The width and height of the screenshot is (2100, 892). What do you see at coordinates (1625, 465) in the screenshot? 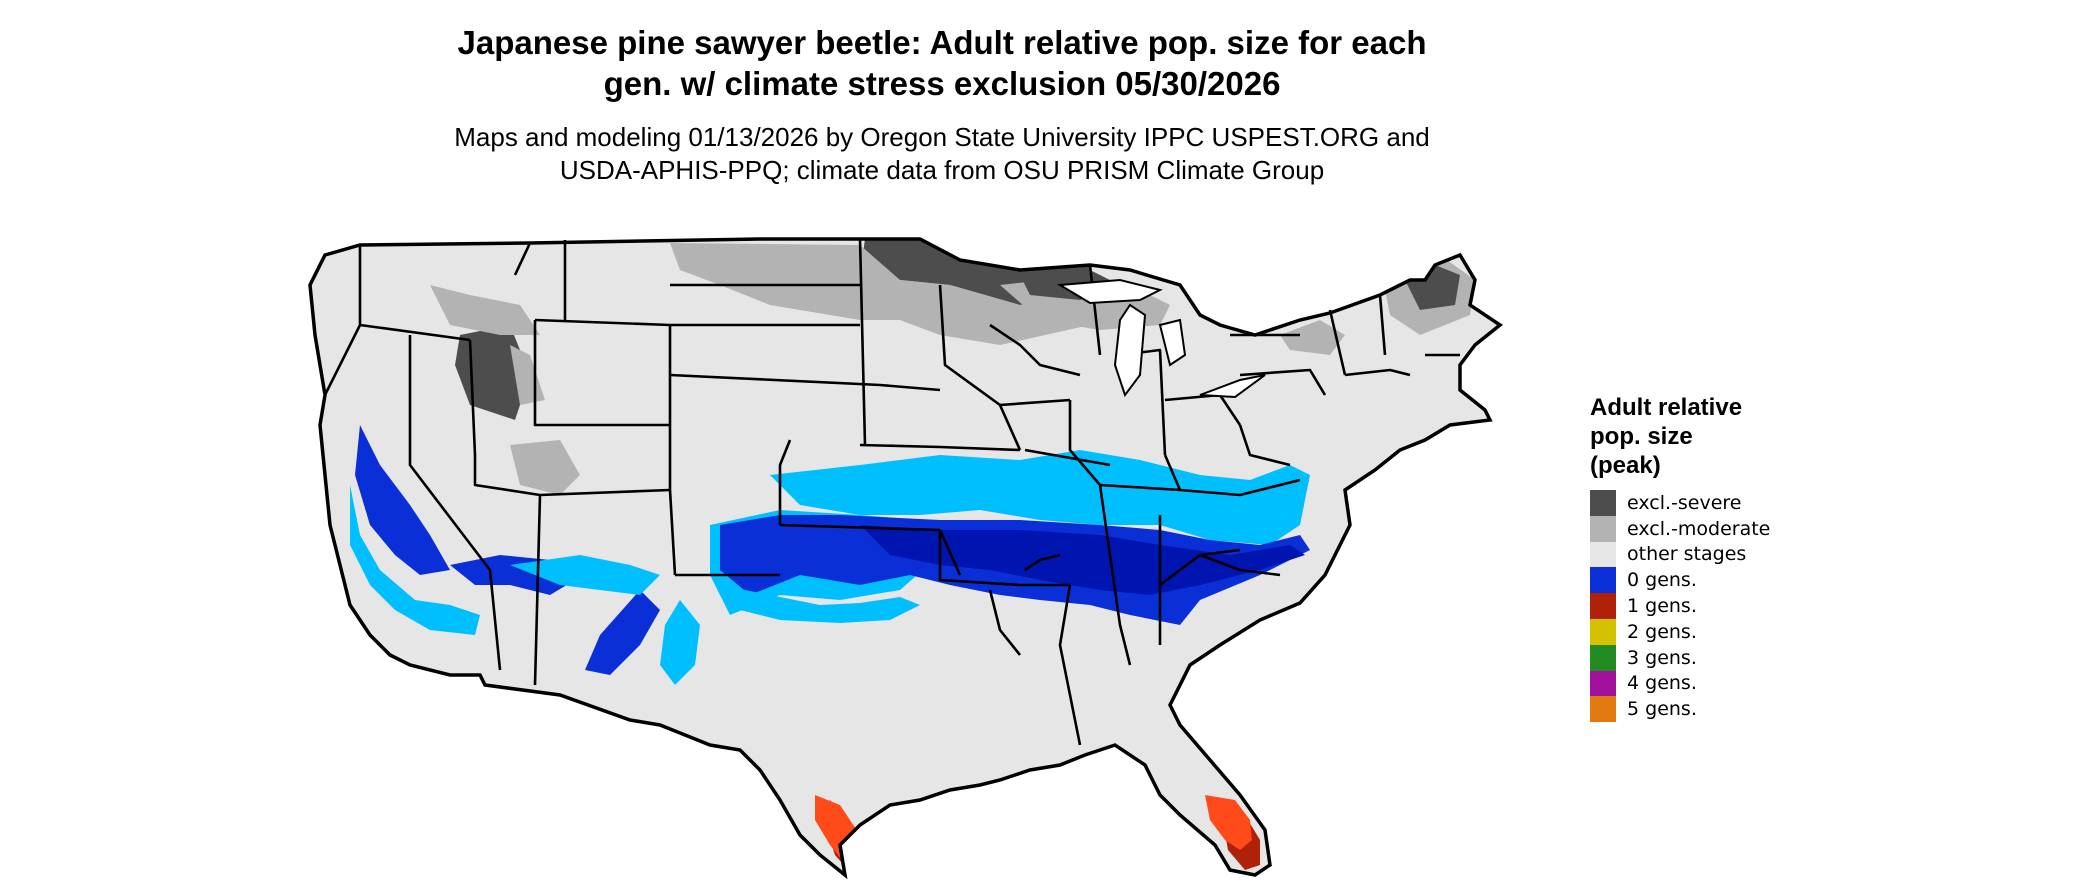
I see `legend-title-line-3: (peak)` at bounding box center [1625, 465].